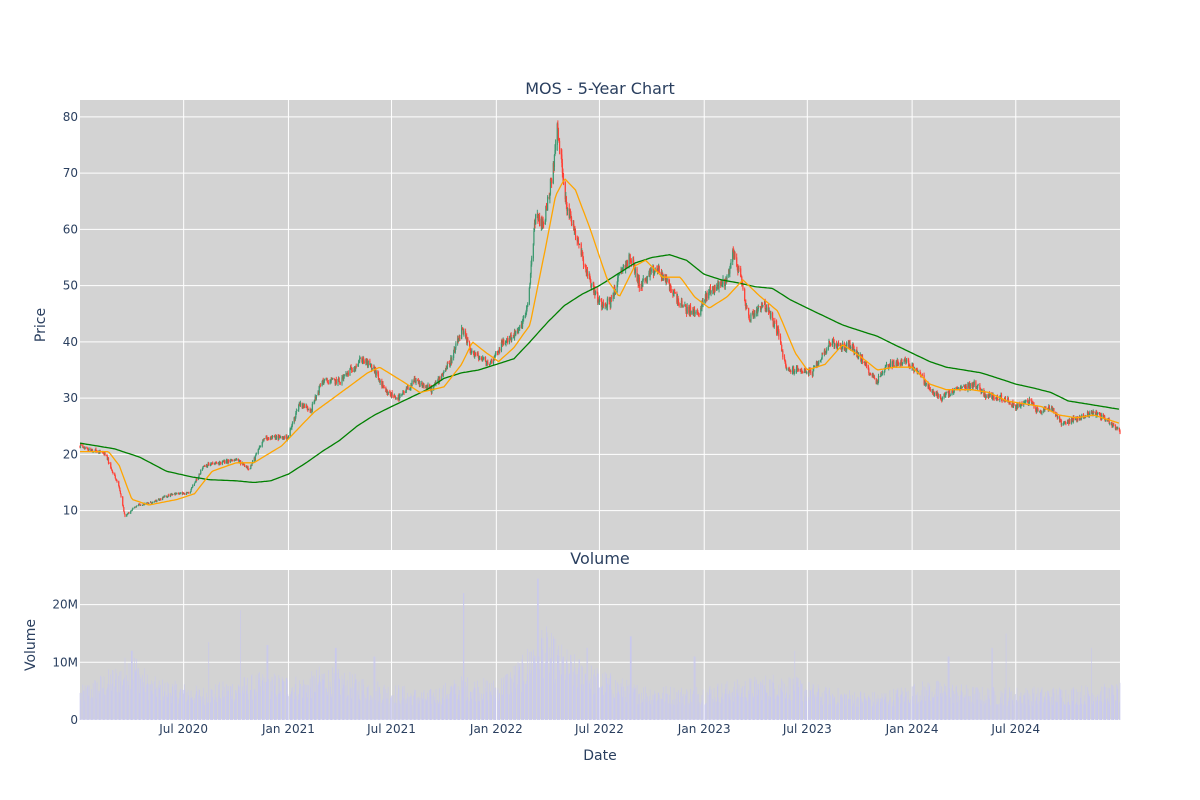 The height and width of the screenshot is (800, 1200). Describe the element at coordinates (599, 756) in the screenshot. I see `x-axis-title: Date` at that location.